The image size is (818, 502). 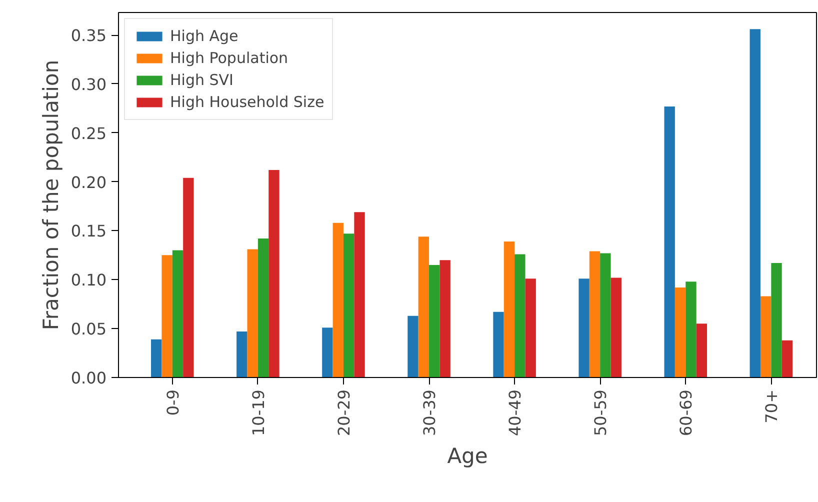 I want to click on x-tick-label: 40-49, so click(x=515, y=412).